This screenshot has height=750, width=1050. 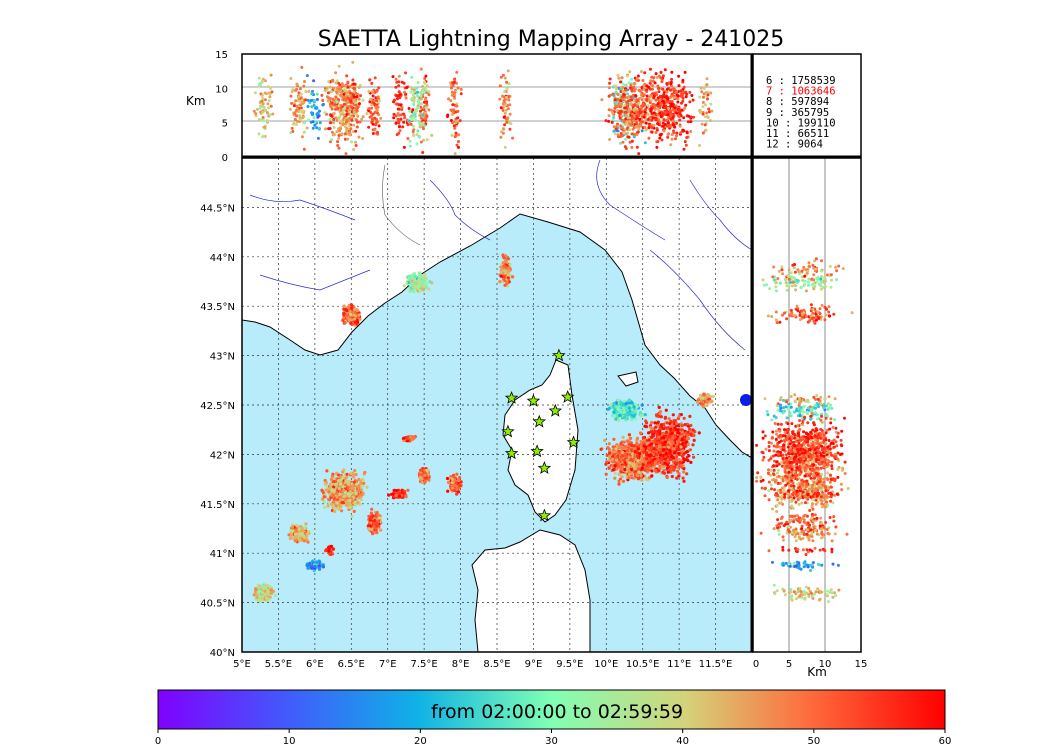 What do you see at coordinates (424, 664) in the screenshot?
I see `map-x-tick: 7.5°E` at bounding box center [424, 664].